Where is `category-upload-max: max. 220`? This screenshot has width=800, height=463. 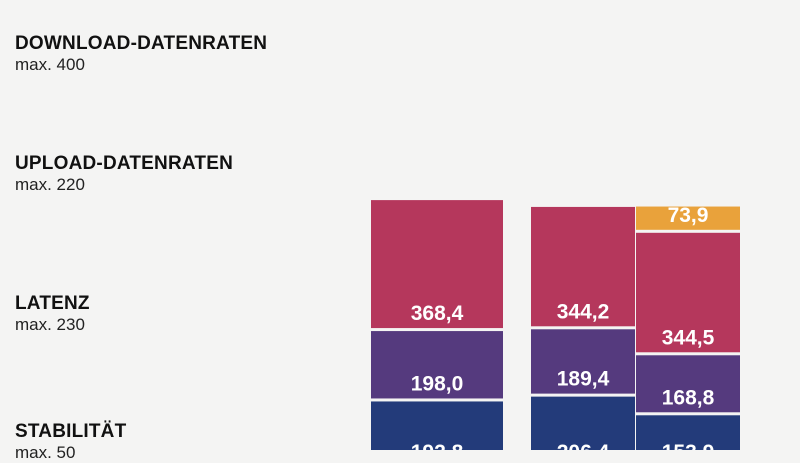
category-upload-max: max. 220 is located at coordinates (50, 184).